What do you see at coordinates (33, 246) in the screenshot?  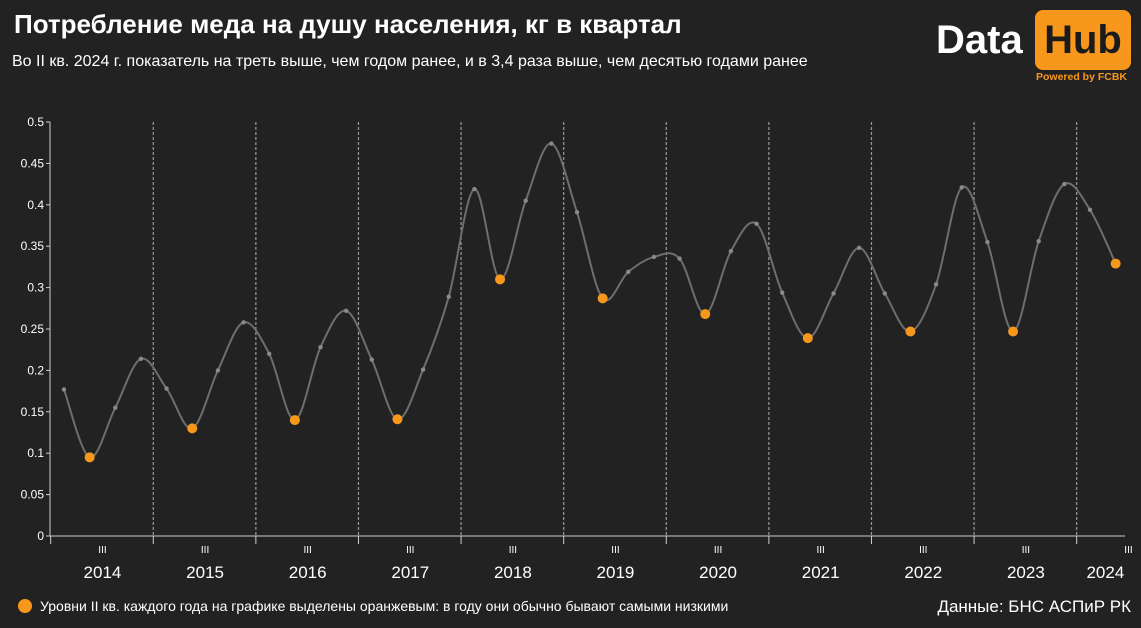 I see `y-tick-label: 0.35` at bounding box center [33, 246].